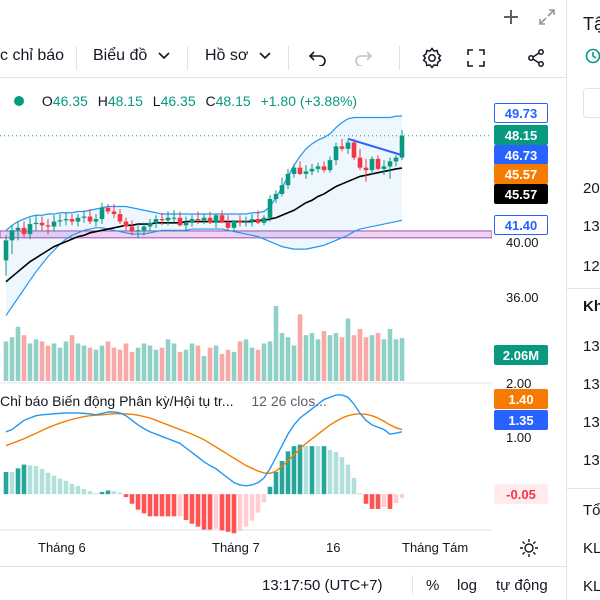 This screenshot has width=600, height=600. What do you see at coordinates (433, 585) in the screenshot?
I see `percent-scale-button: %` at bounding box center [433, 585].